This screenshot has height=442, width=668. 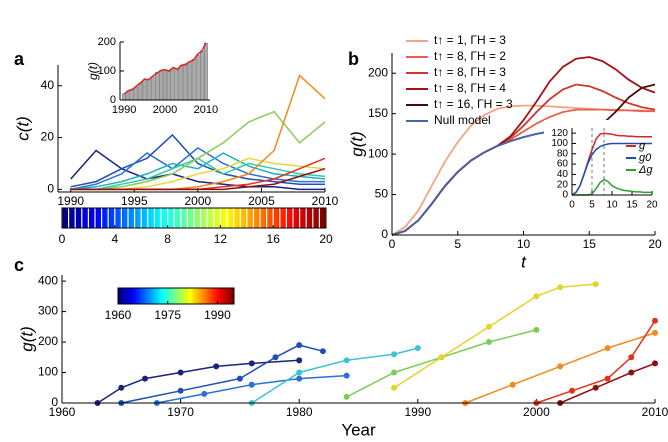 What do you see at coordinates (118, 315) in the screenshot?
I see `colorbar-tick-label: 1960` at bounding box center [118, 315].